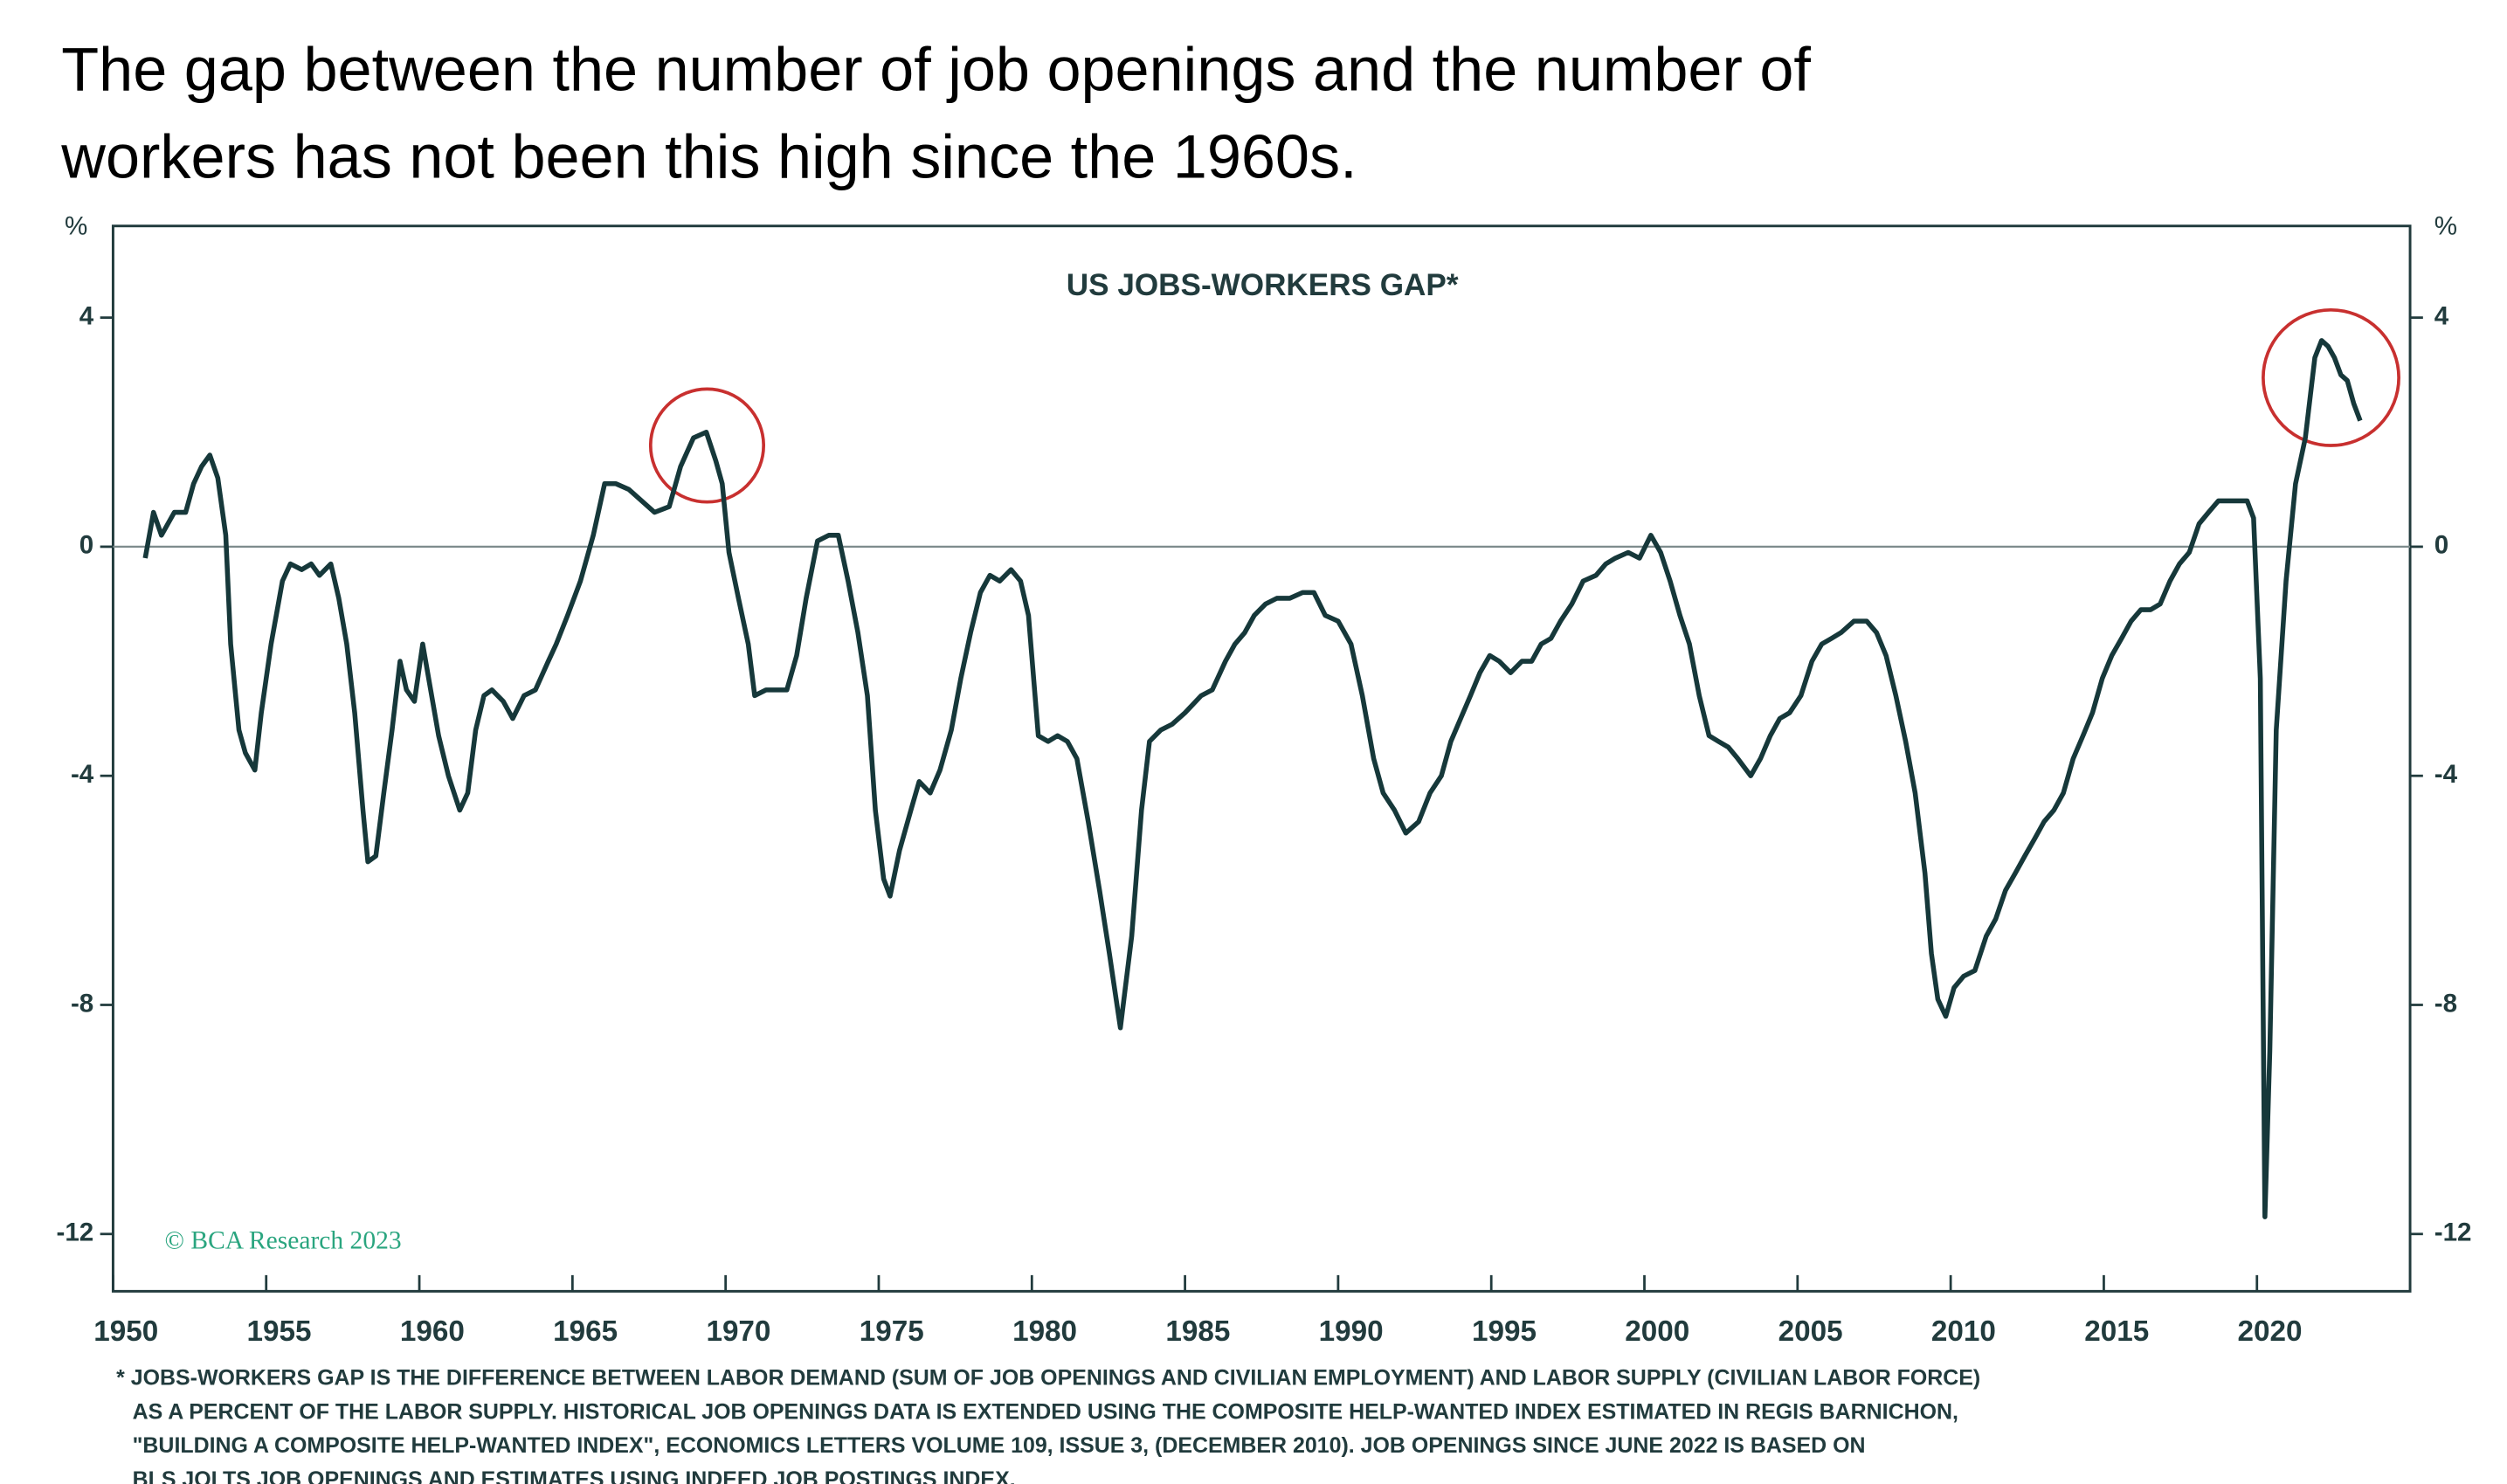  Describe the element at coordinates (1963, 1331) in the screenshot. I see `x-tick-label: 2010` at that location.